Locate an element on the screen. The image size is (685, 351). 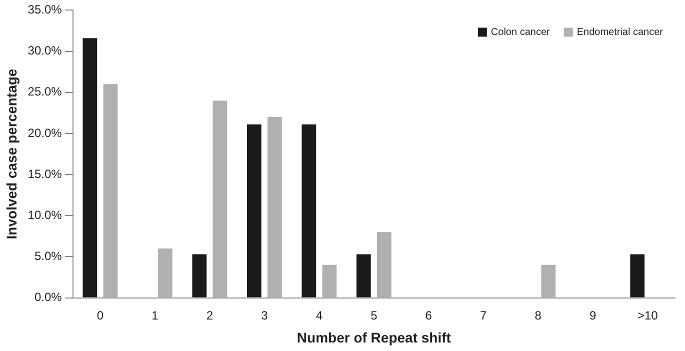
y-tick-label: 35.0% is located at coordinates (45, 9).